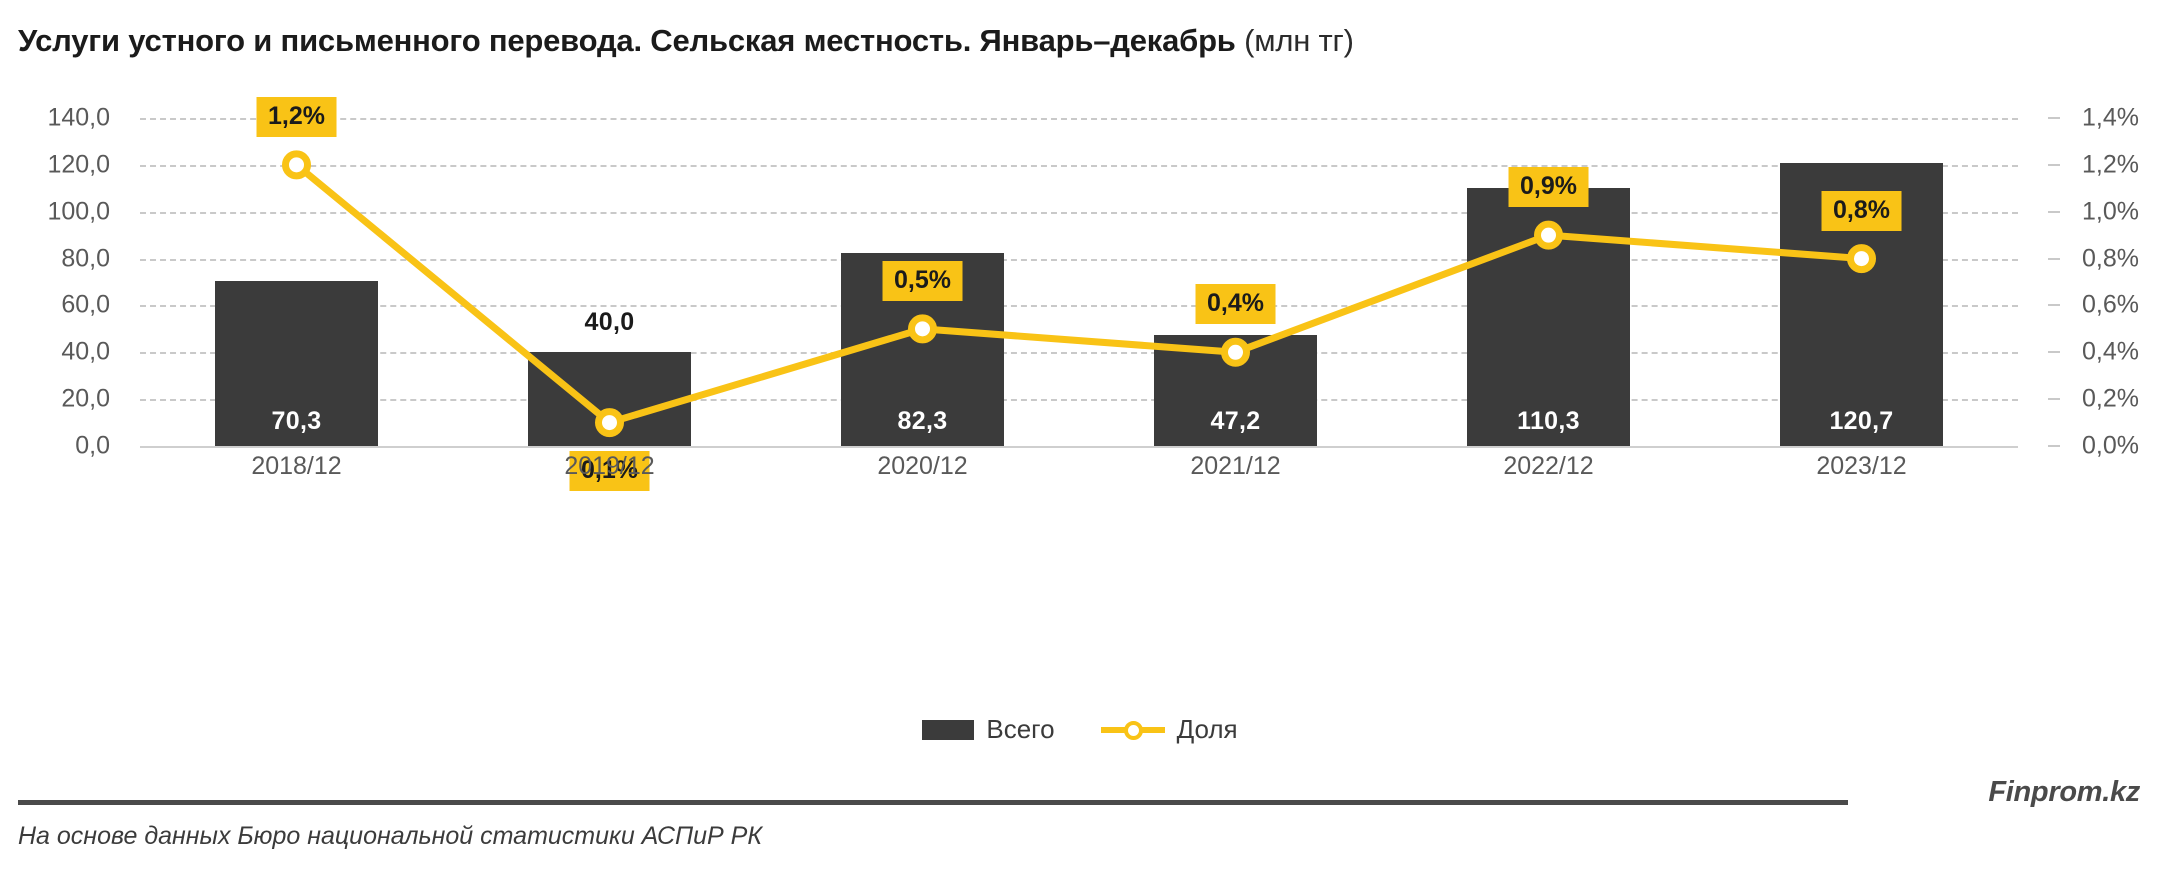 This screenshot has width=2160, height=872. Describe the element at coordinates (1235, 421) in the screenshot. I see `bar-value-label: 47,2` at that location.